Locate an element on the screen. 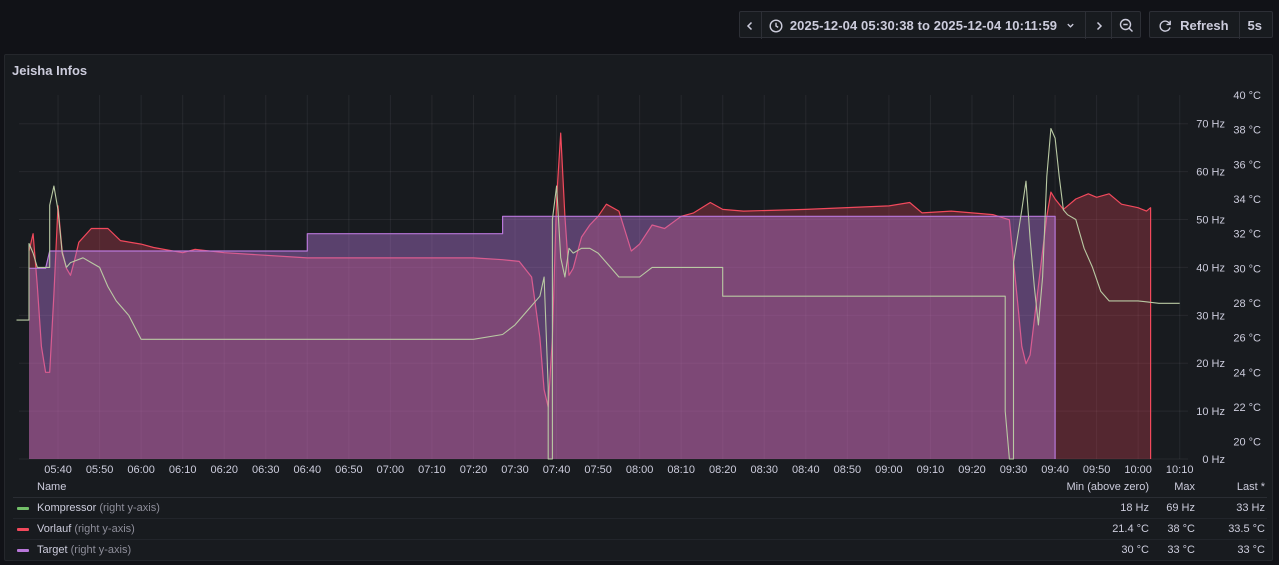 The image size is (1279, 565). hz-tick-label: 60 Hz is located at coordinates (1210, 173).